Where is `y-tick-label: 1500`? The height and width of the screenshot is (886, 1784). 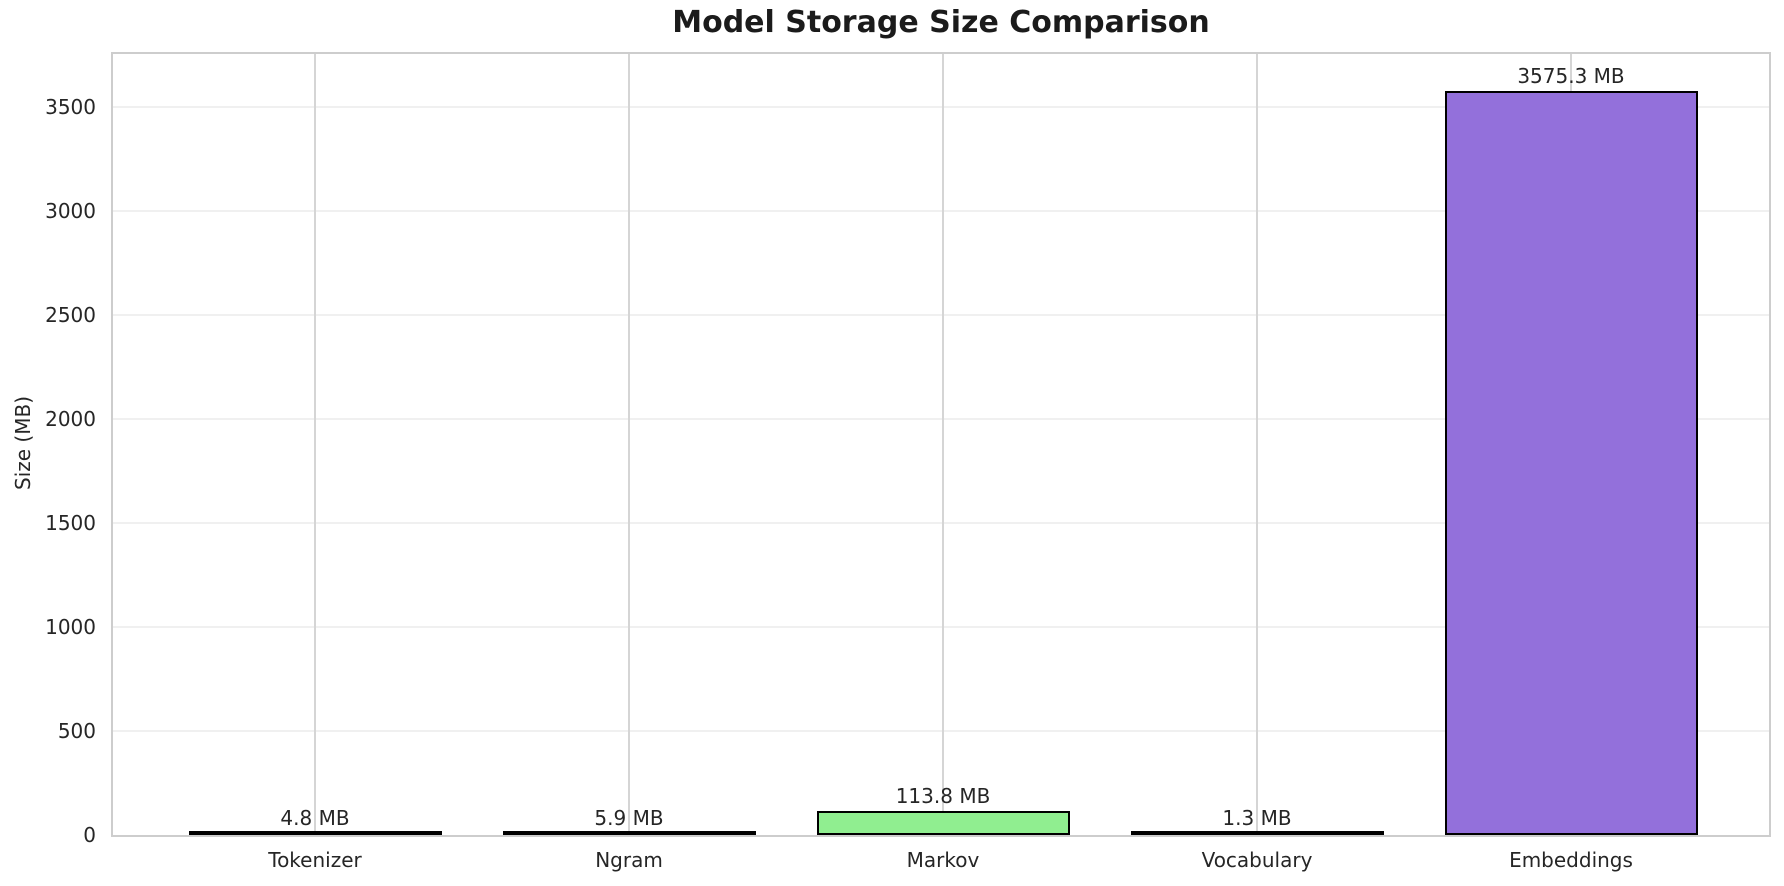 y-tick-label: 1500 is located at coordinates (70, 522).